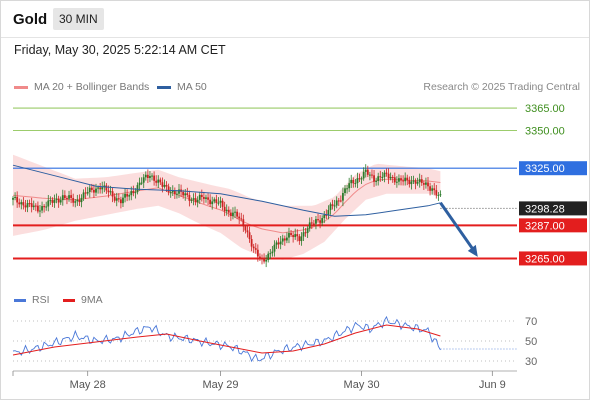  Describe the element at coordinates (20, 300) in the screenshot. I see `rsi-swatch` at that location.